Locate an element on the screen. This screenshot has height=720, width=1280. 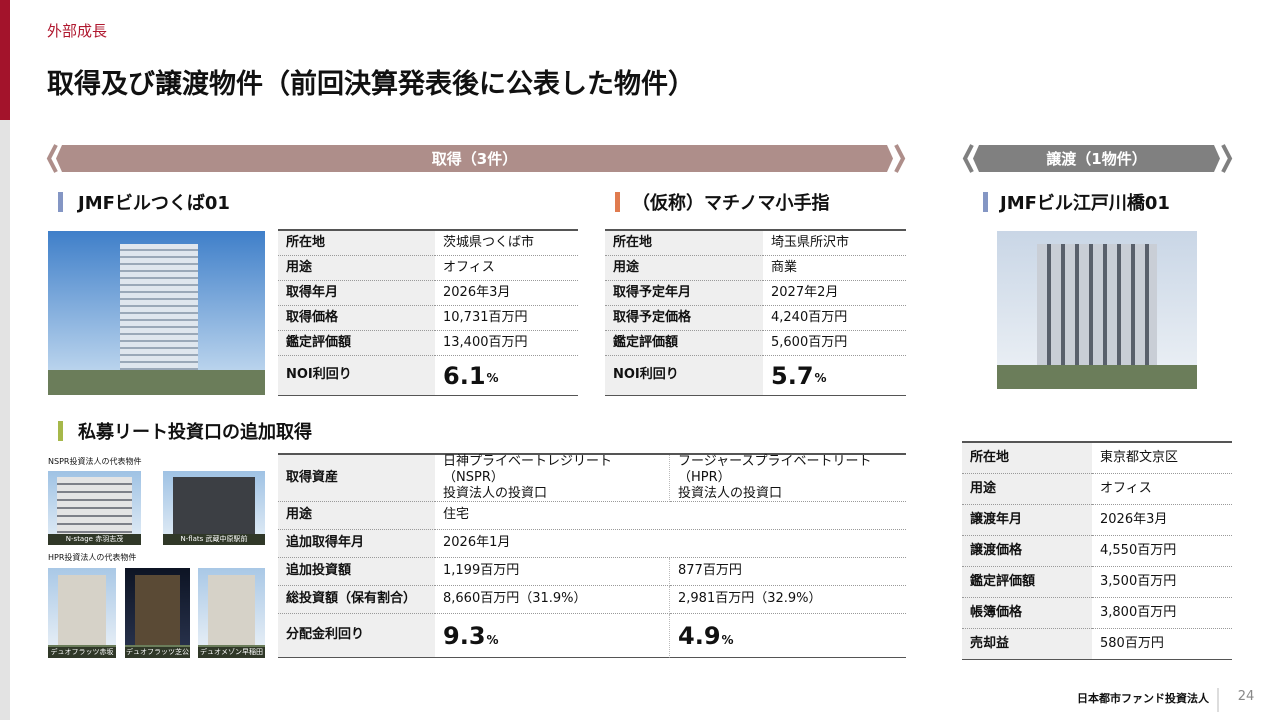
row-value: 5,600百万円 is located at coordinates (834, 343).